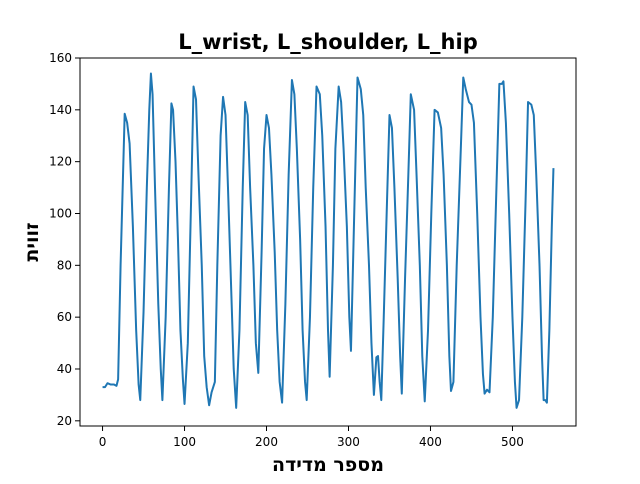  I want to click on y-tick-label: 20, so click(64, 421).